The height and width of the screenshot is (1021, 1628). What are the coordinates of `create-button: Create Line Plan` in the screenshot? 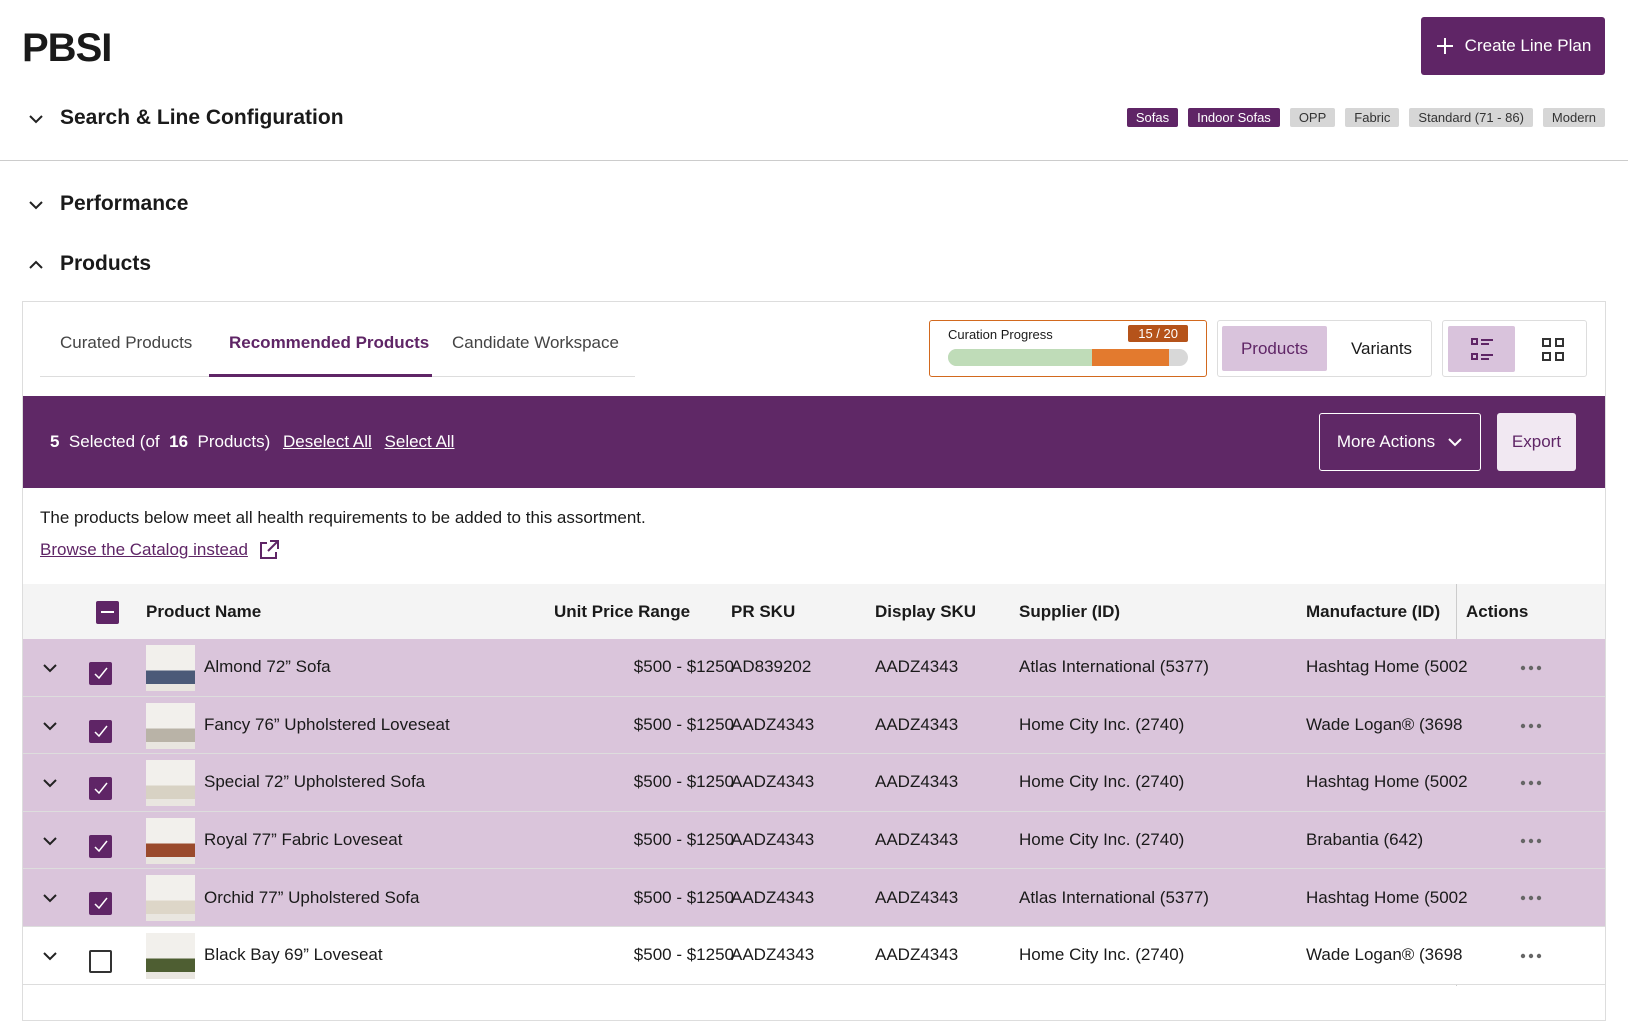 It's located at (1513, 46).